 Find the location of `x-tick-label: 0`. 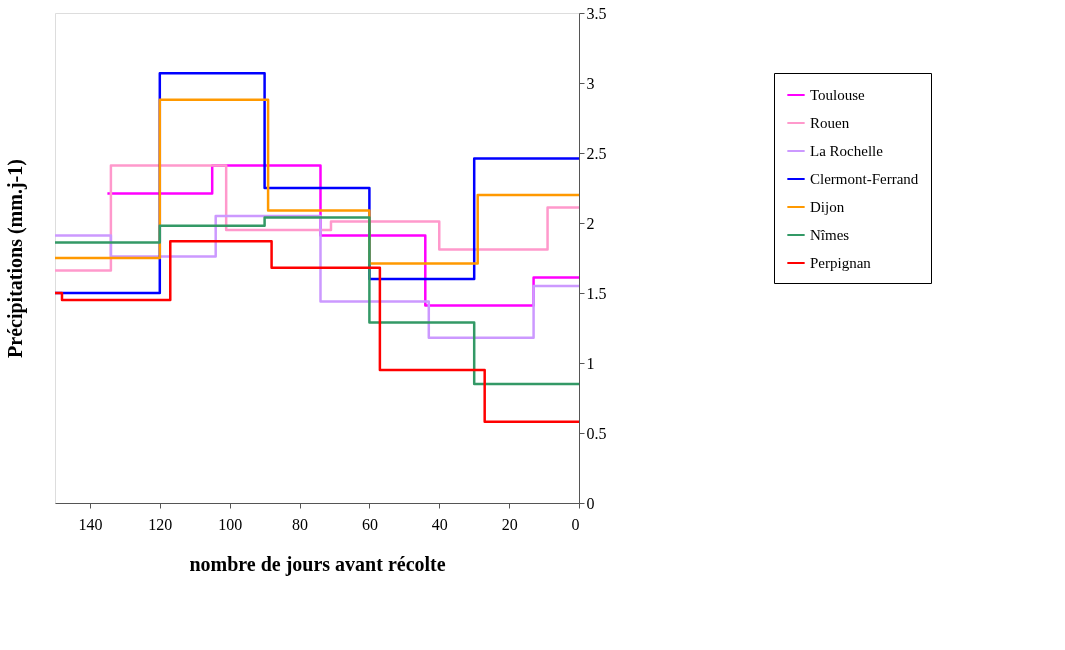

x-tick-label: 0 is located at coordinates (575, 524).